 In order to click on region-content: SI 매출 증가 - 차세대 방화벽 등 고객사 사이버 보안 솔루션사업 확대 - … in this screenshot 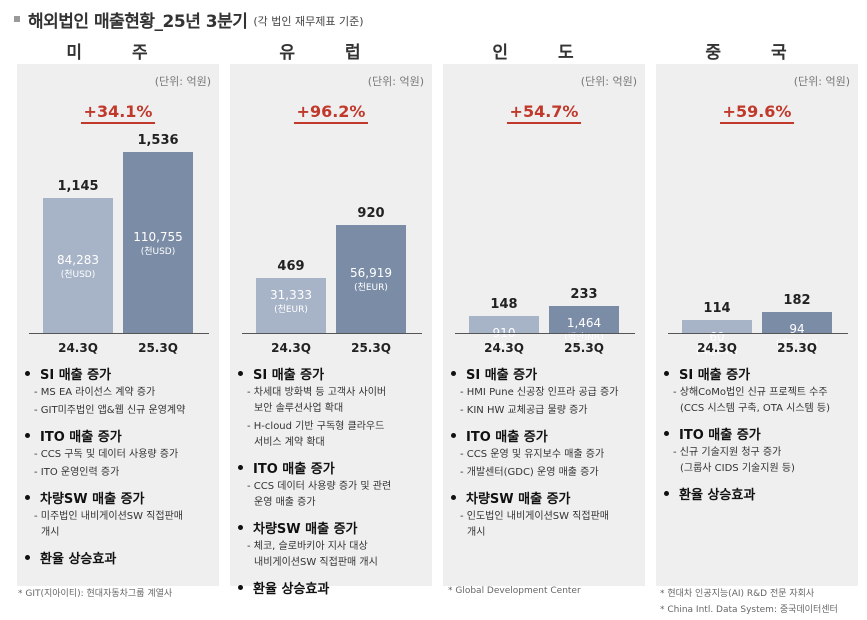, I will do `click(333, 480)`.